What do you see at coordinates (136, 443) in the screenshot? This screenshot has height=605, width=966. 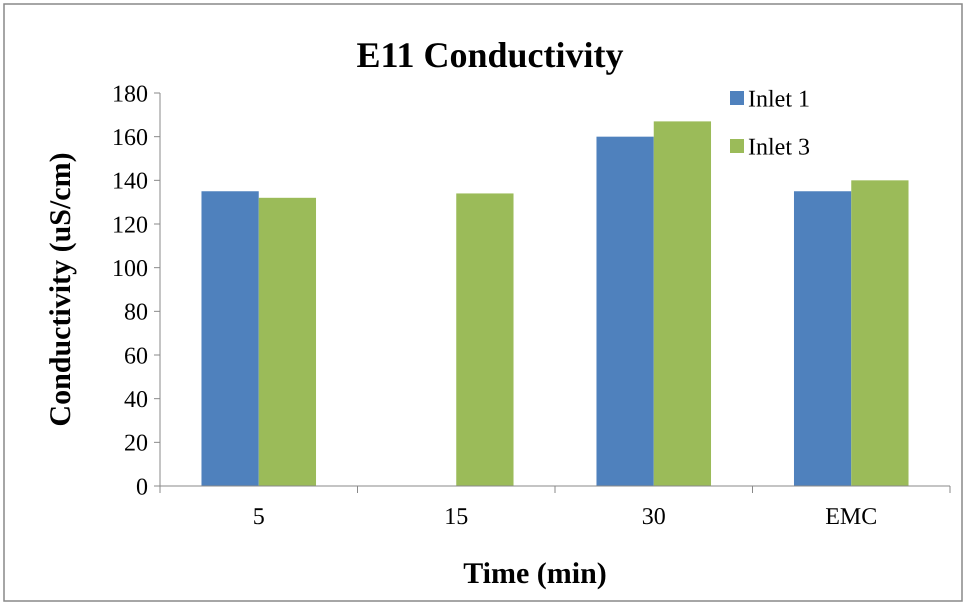 I see `y-tick-label: 20` at bounding box center [136, 443].